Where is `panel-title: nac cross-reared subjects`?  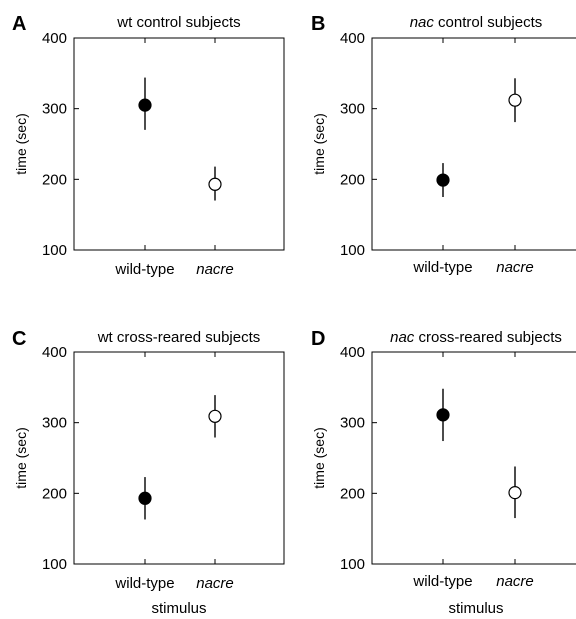 panel-title: nac cross-reared subjects is located at coordinates (476, 337).